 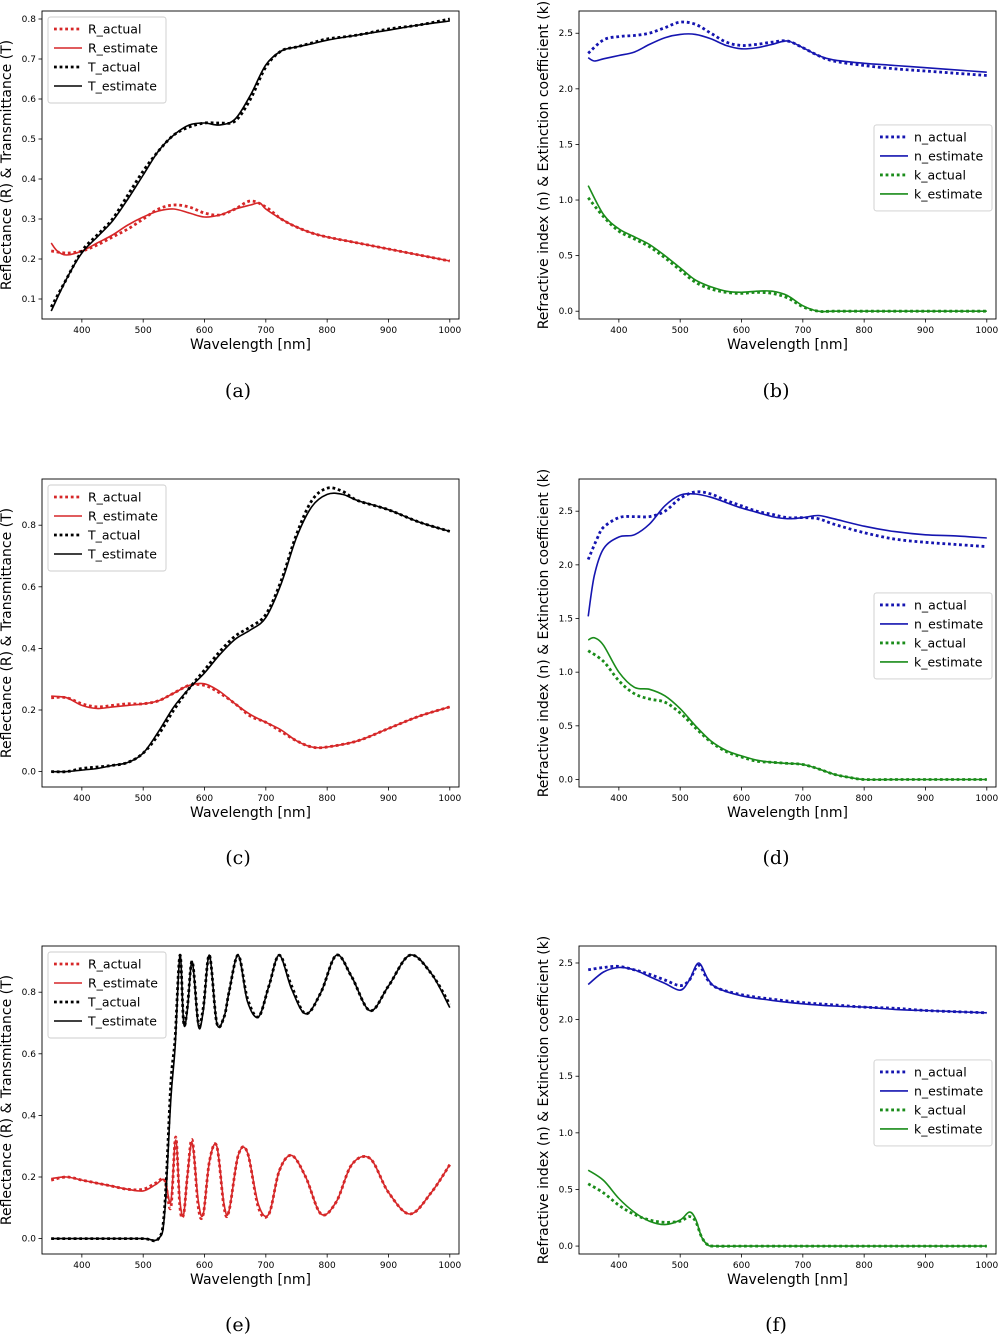 What do you see at coordinates (238, 391) in the screenshot?
I see `panel-caption: (a)` at bounding box center [238, 391].